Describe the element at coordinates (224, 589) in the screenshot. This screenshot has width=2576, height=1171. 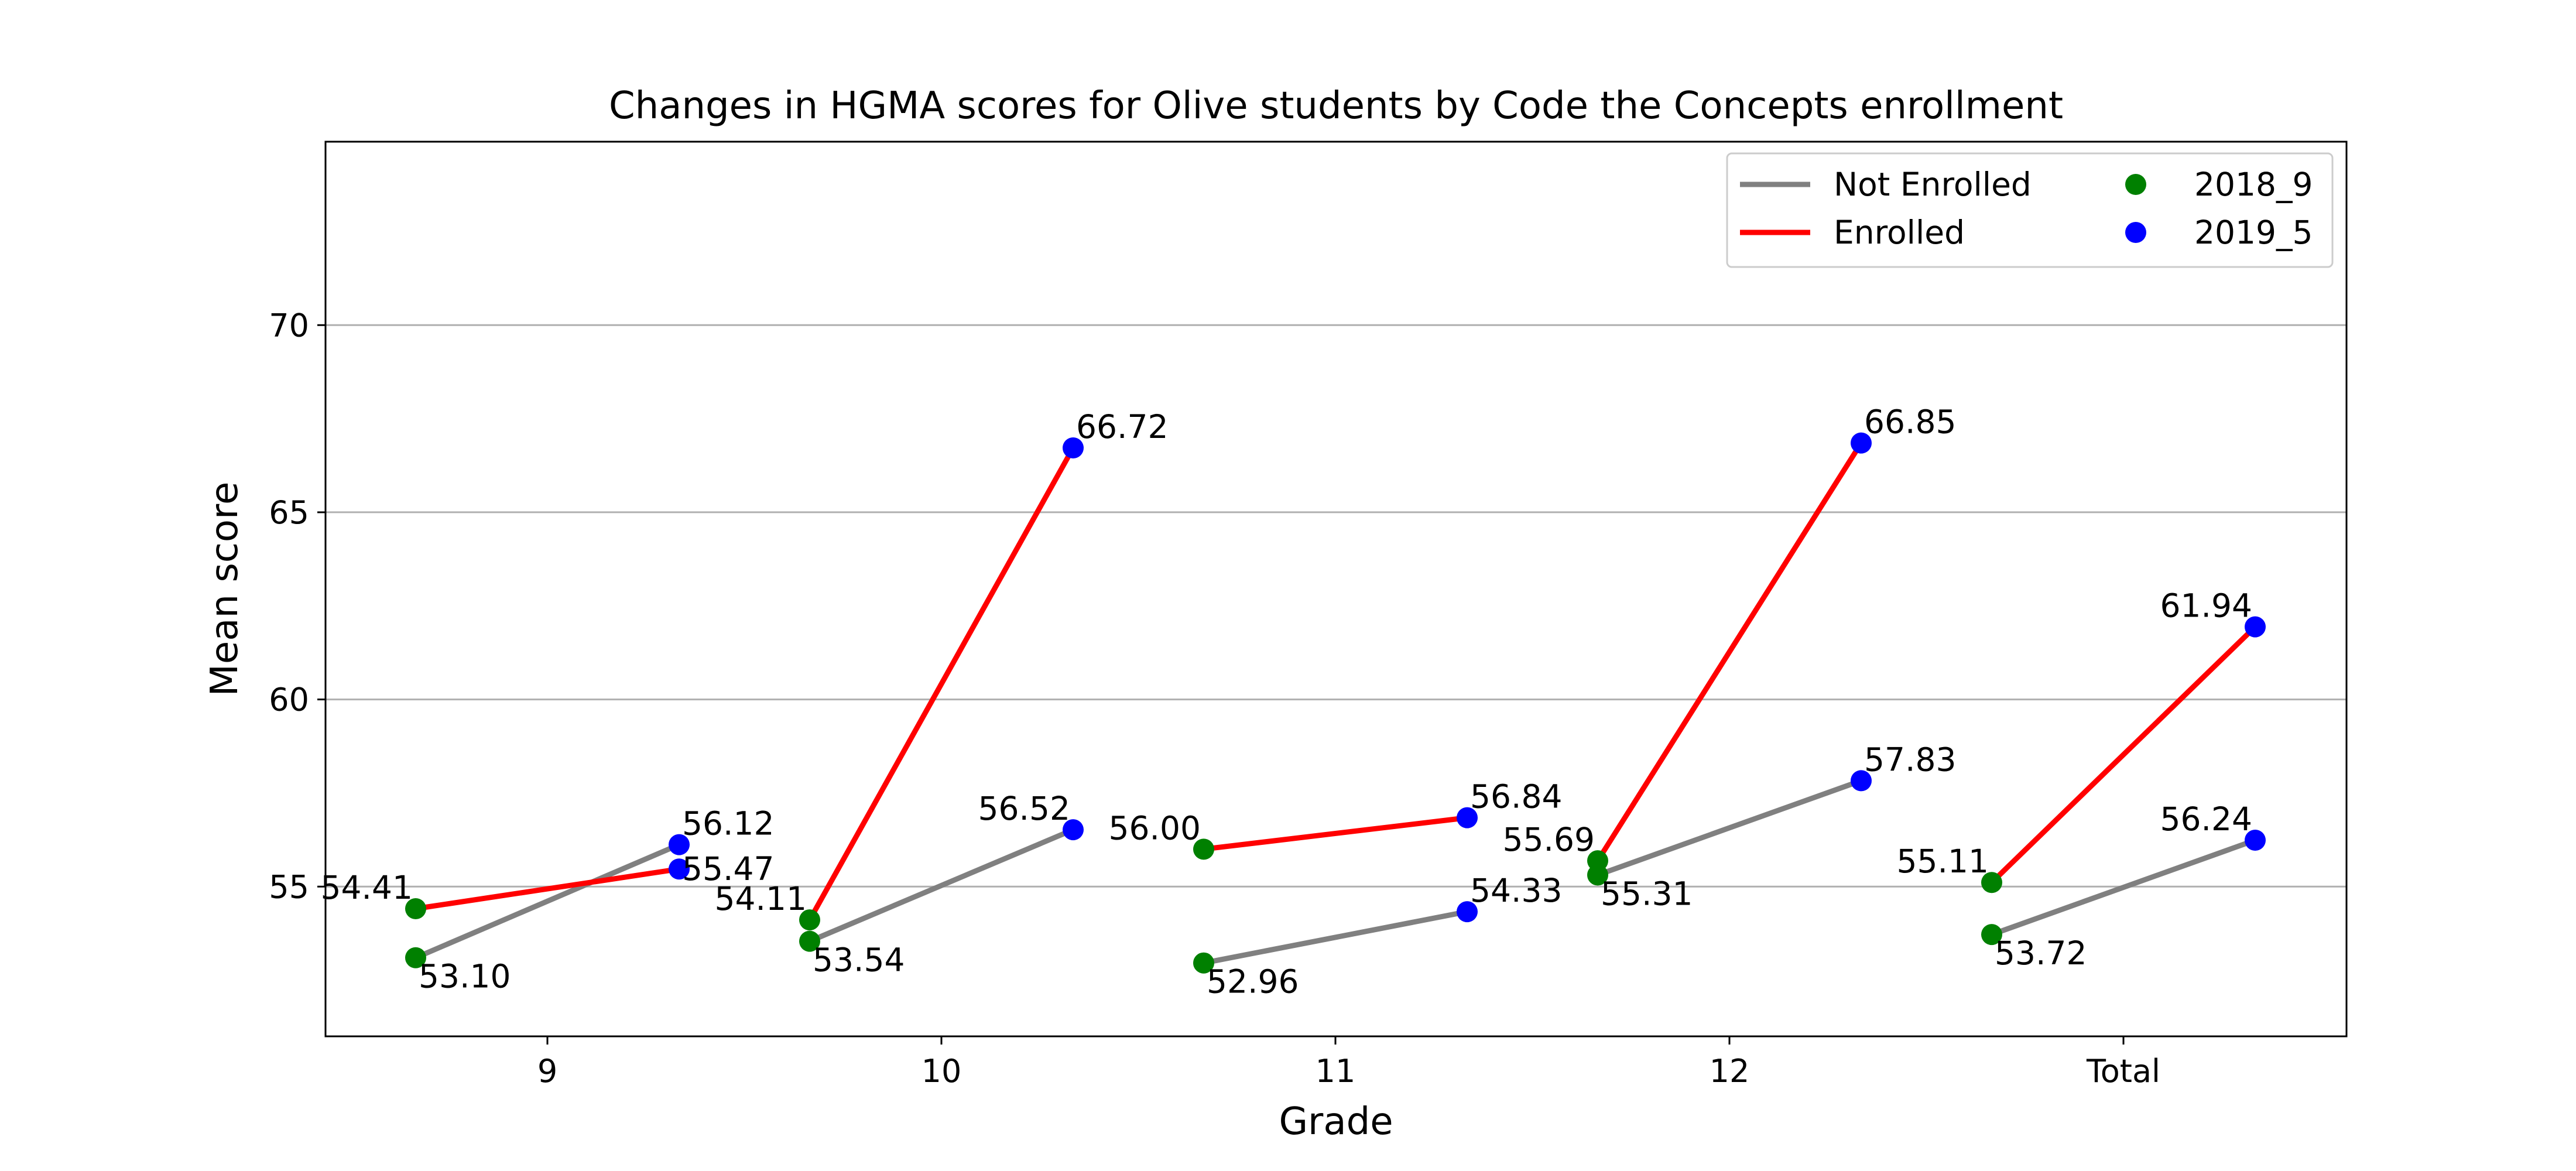
I see `y-axis-label: Mean score` at that location.